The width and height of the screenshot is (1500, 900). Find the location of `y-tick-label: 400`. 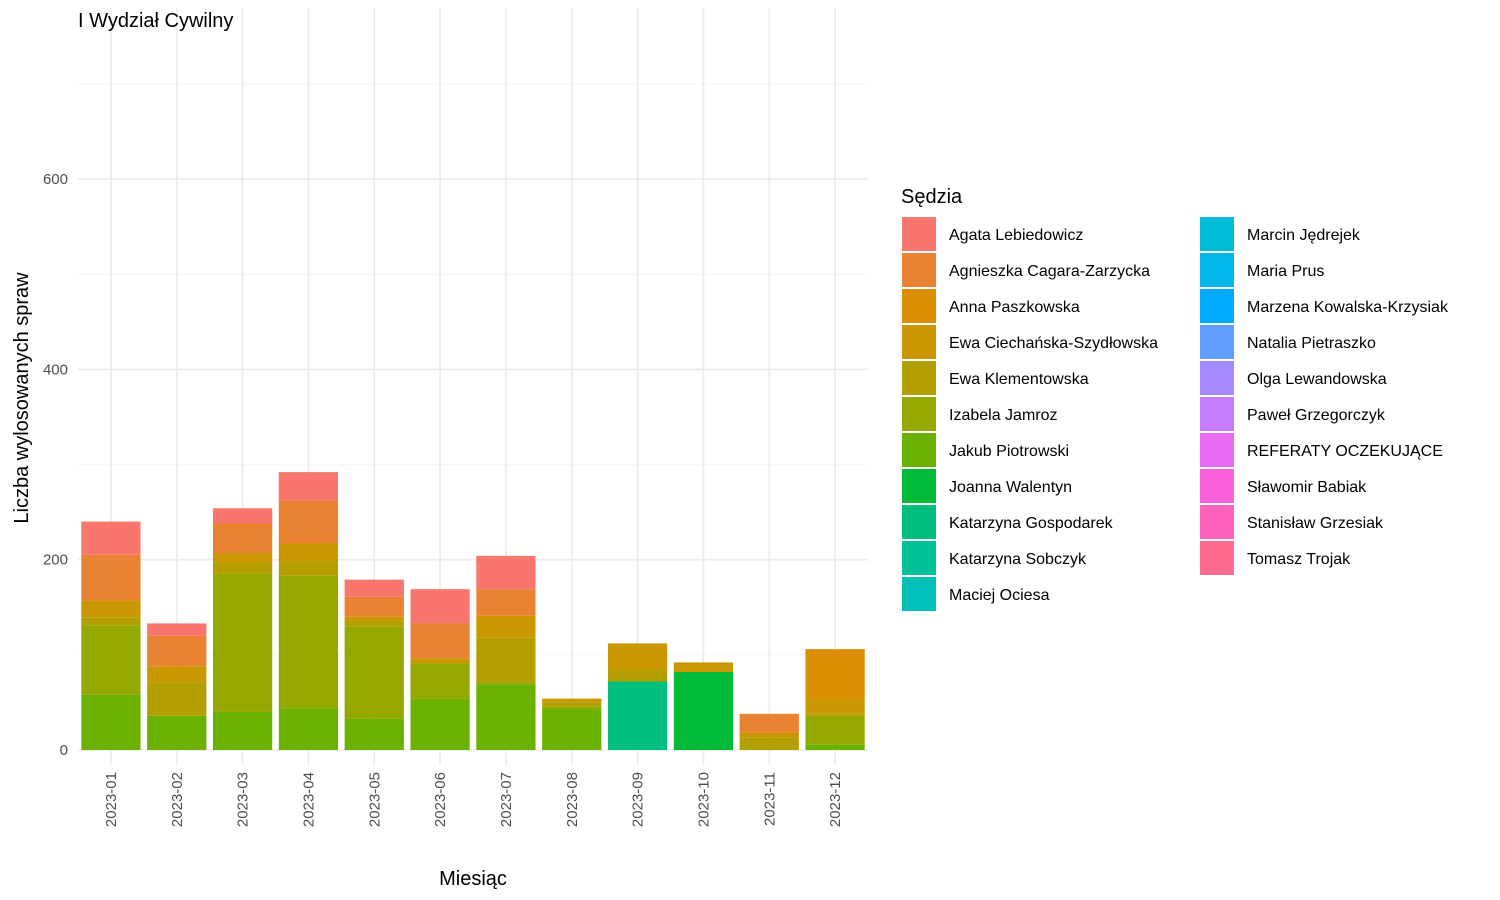

y-tick-label: 400 is located at coordinates (55, 369).